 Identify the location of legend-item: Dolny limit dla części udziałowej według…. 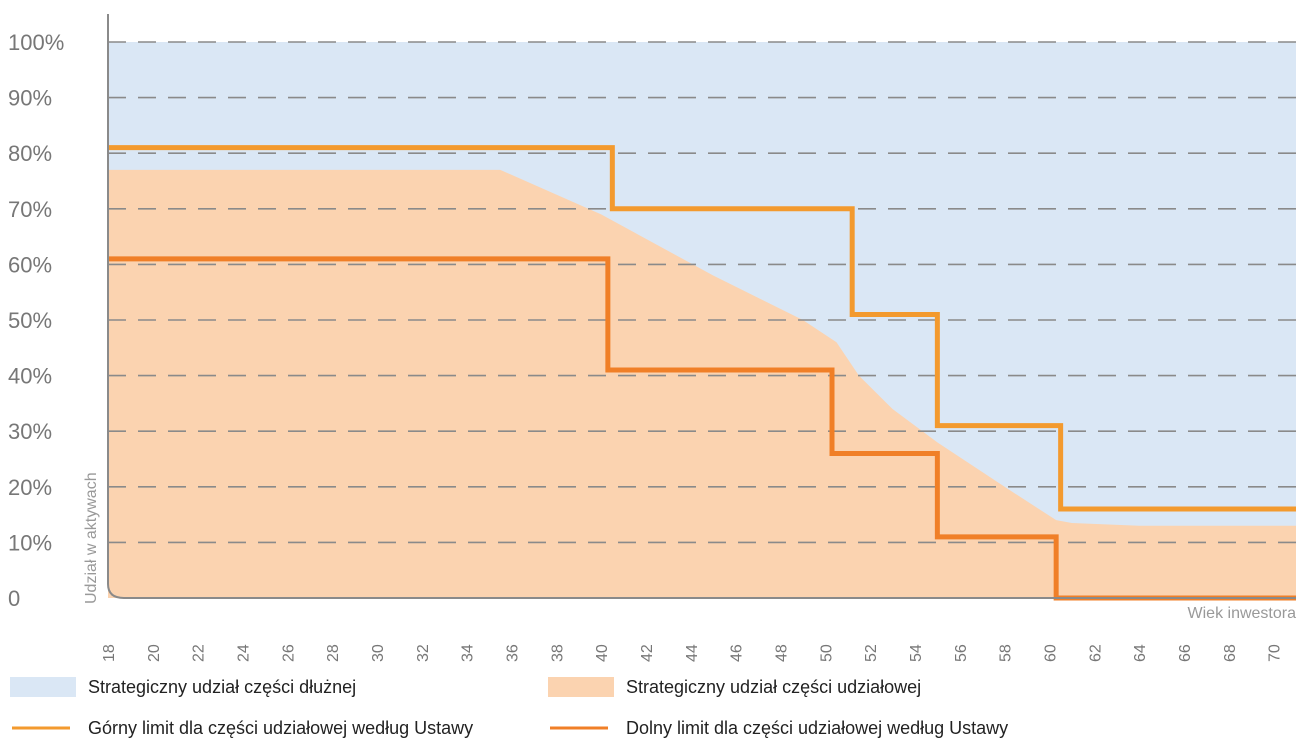
(779, 728).